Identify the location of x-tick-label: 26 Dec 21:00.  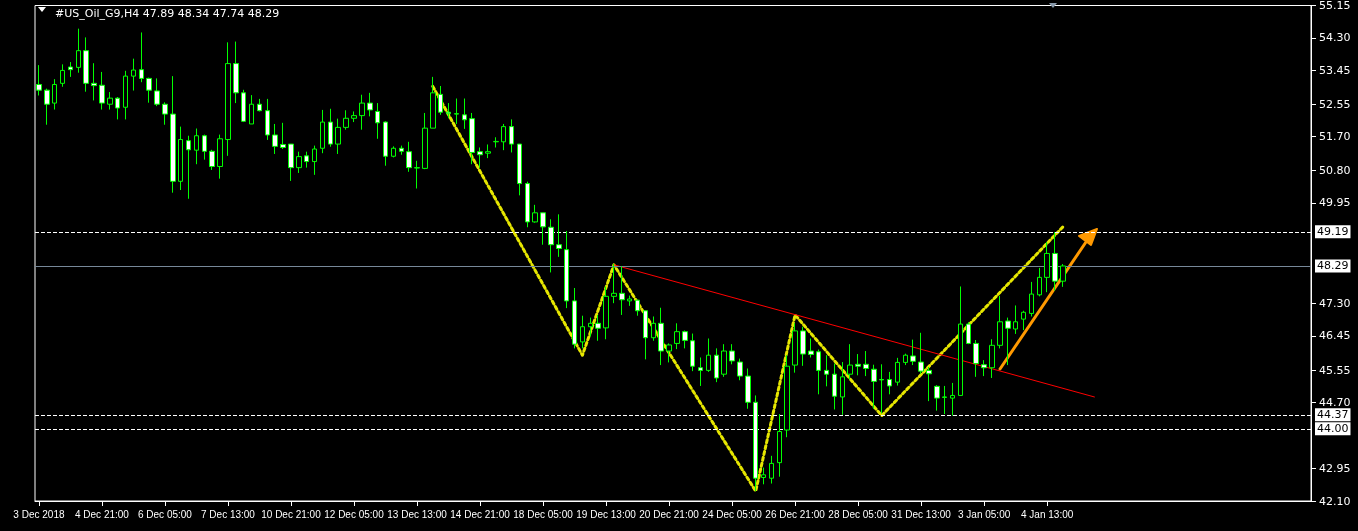
(795, 514).